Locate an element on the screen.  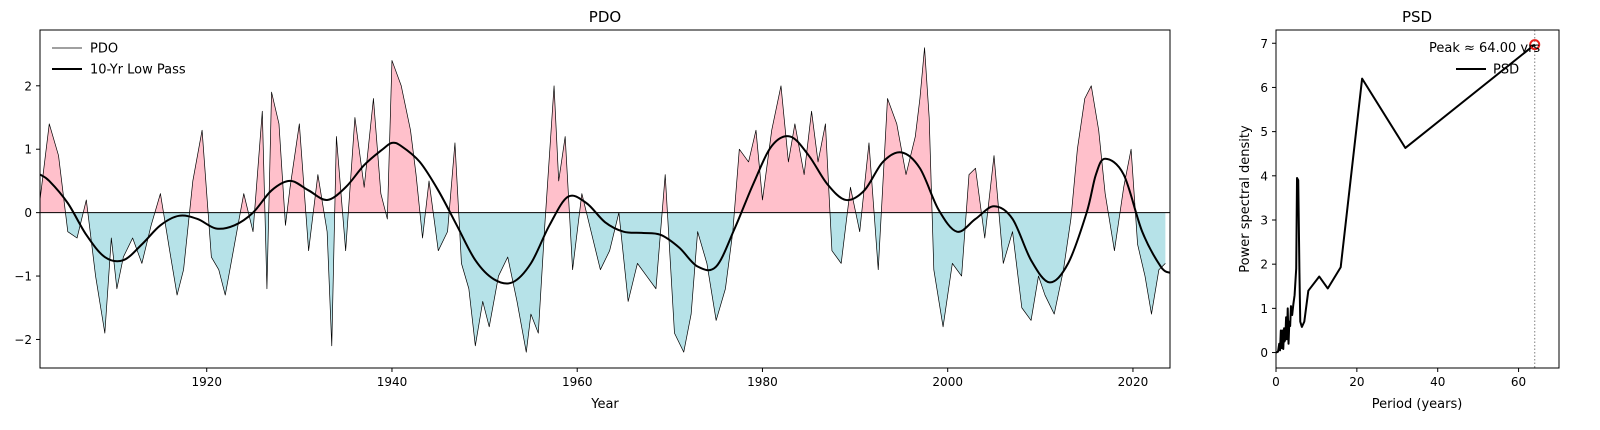
pdo-x-tick-label: 1980 is located at coordinates (762, 382).